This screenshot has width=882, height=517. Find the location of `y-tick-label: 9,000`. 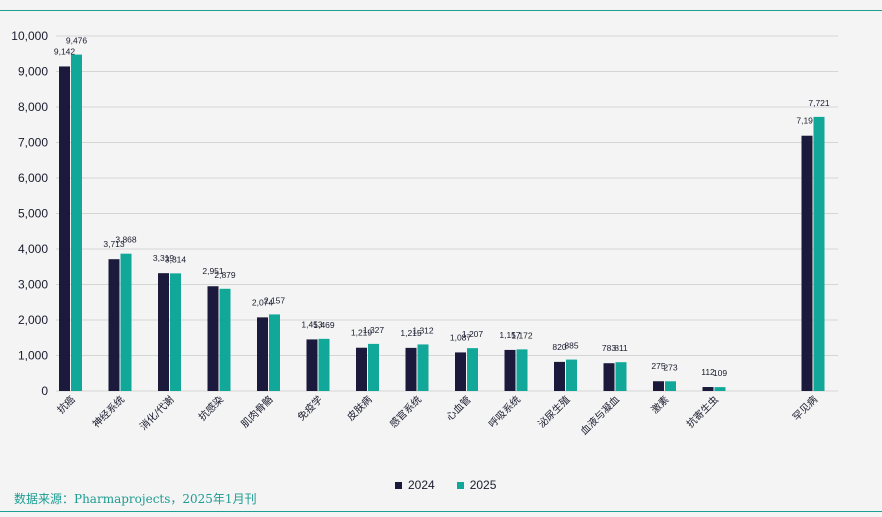

y-tick-label: 9,000 is located at coordinates (33, 72).